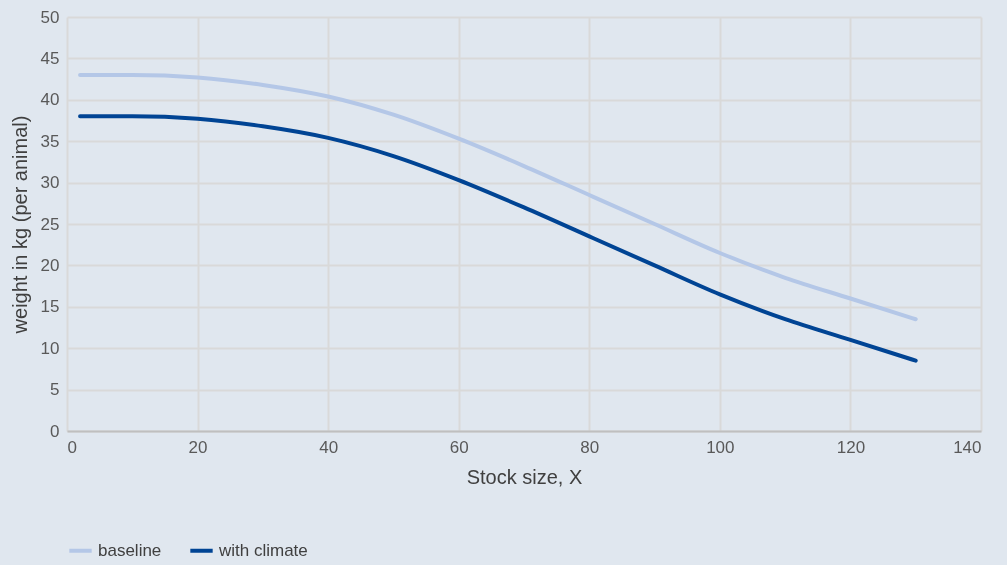 The height and width of the screenshot is (565, 1007). I want to click on y-tick-label: 25, so click(50, 224).